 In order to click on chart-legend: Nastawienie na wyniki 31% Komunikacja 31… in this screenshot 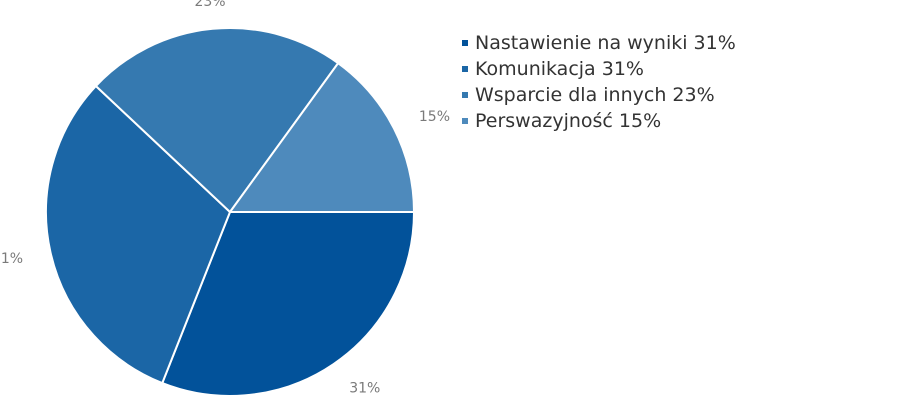, I will do `click(599, 82)`.